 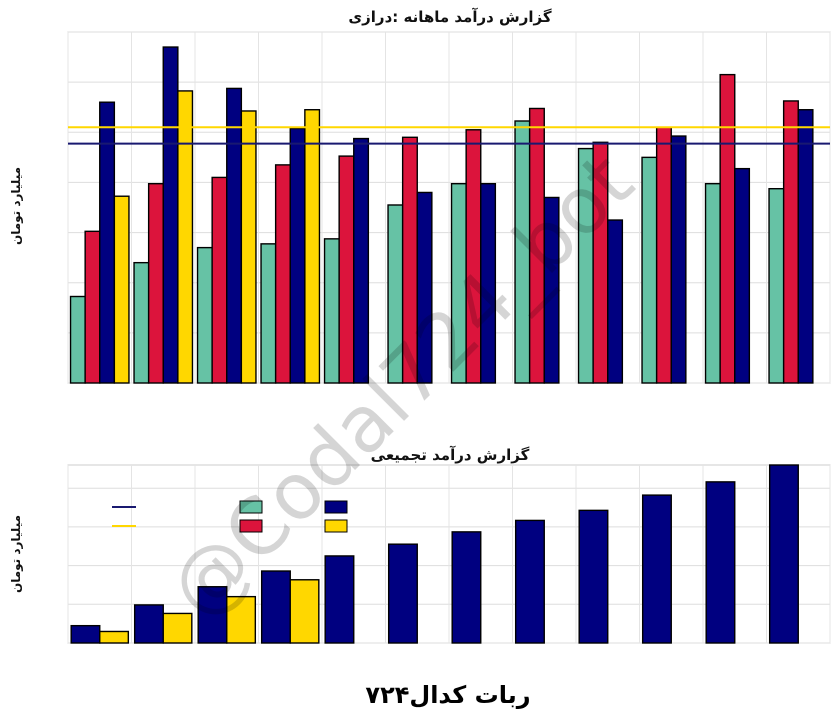 I want to click on monthly-chart-title: گزارش درآمد ماهانه :درازی, so click(x=449, y=17).